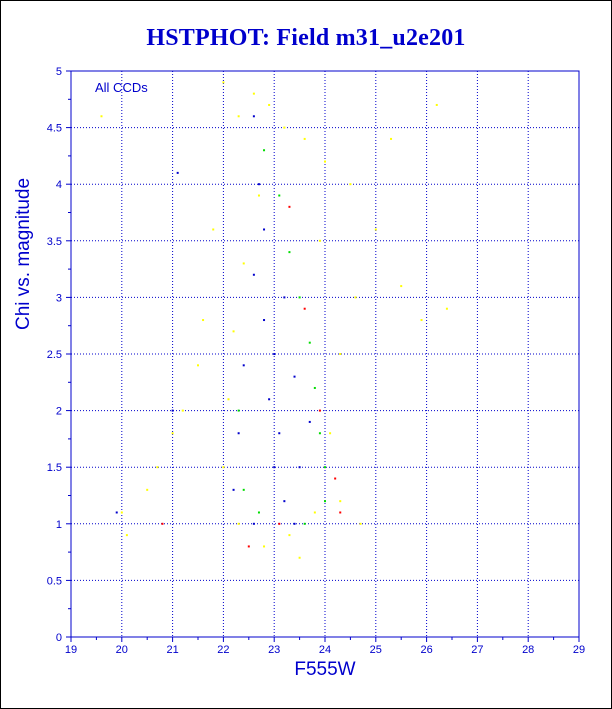 The height and width of the screenshot is (709, 612). I want to click on x-tick-label: 29, so click(579, 650).